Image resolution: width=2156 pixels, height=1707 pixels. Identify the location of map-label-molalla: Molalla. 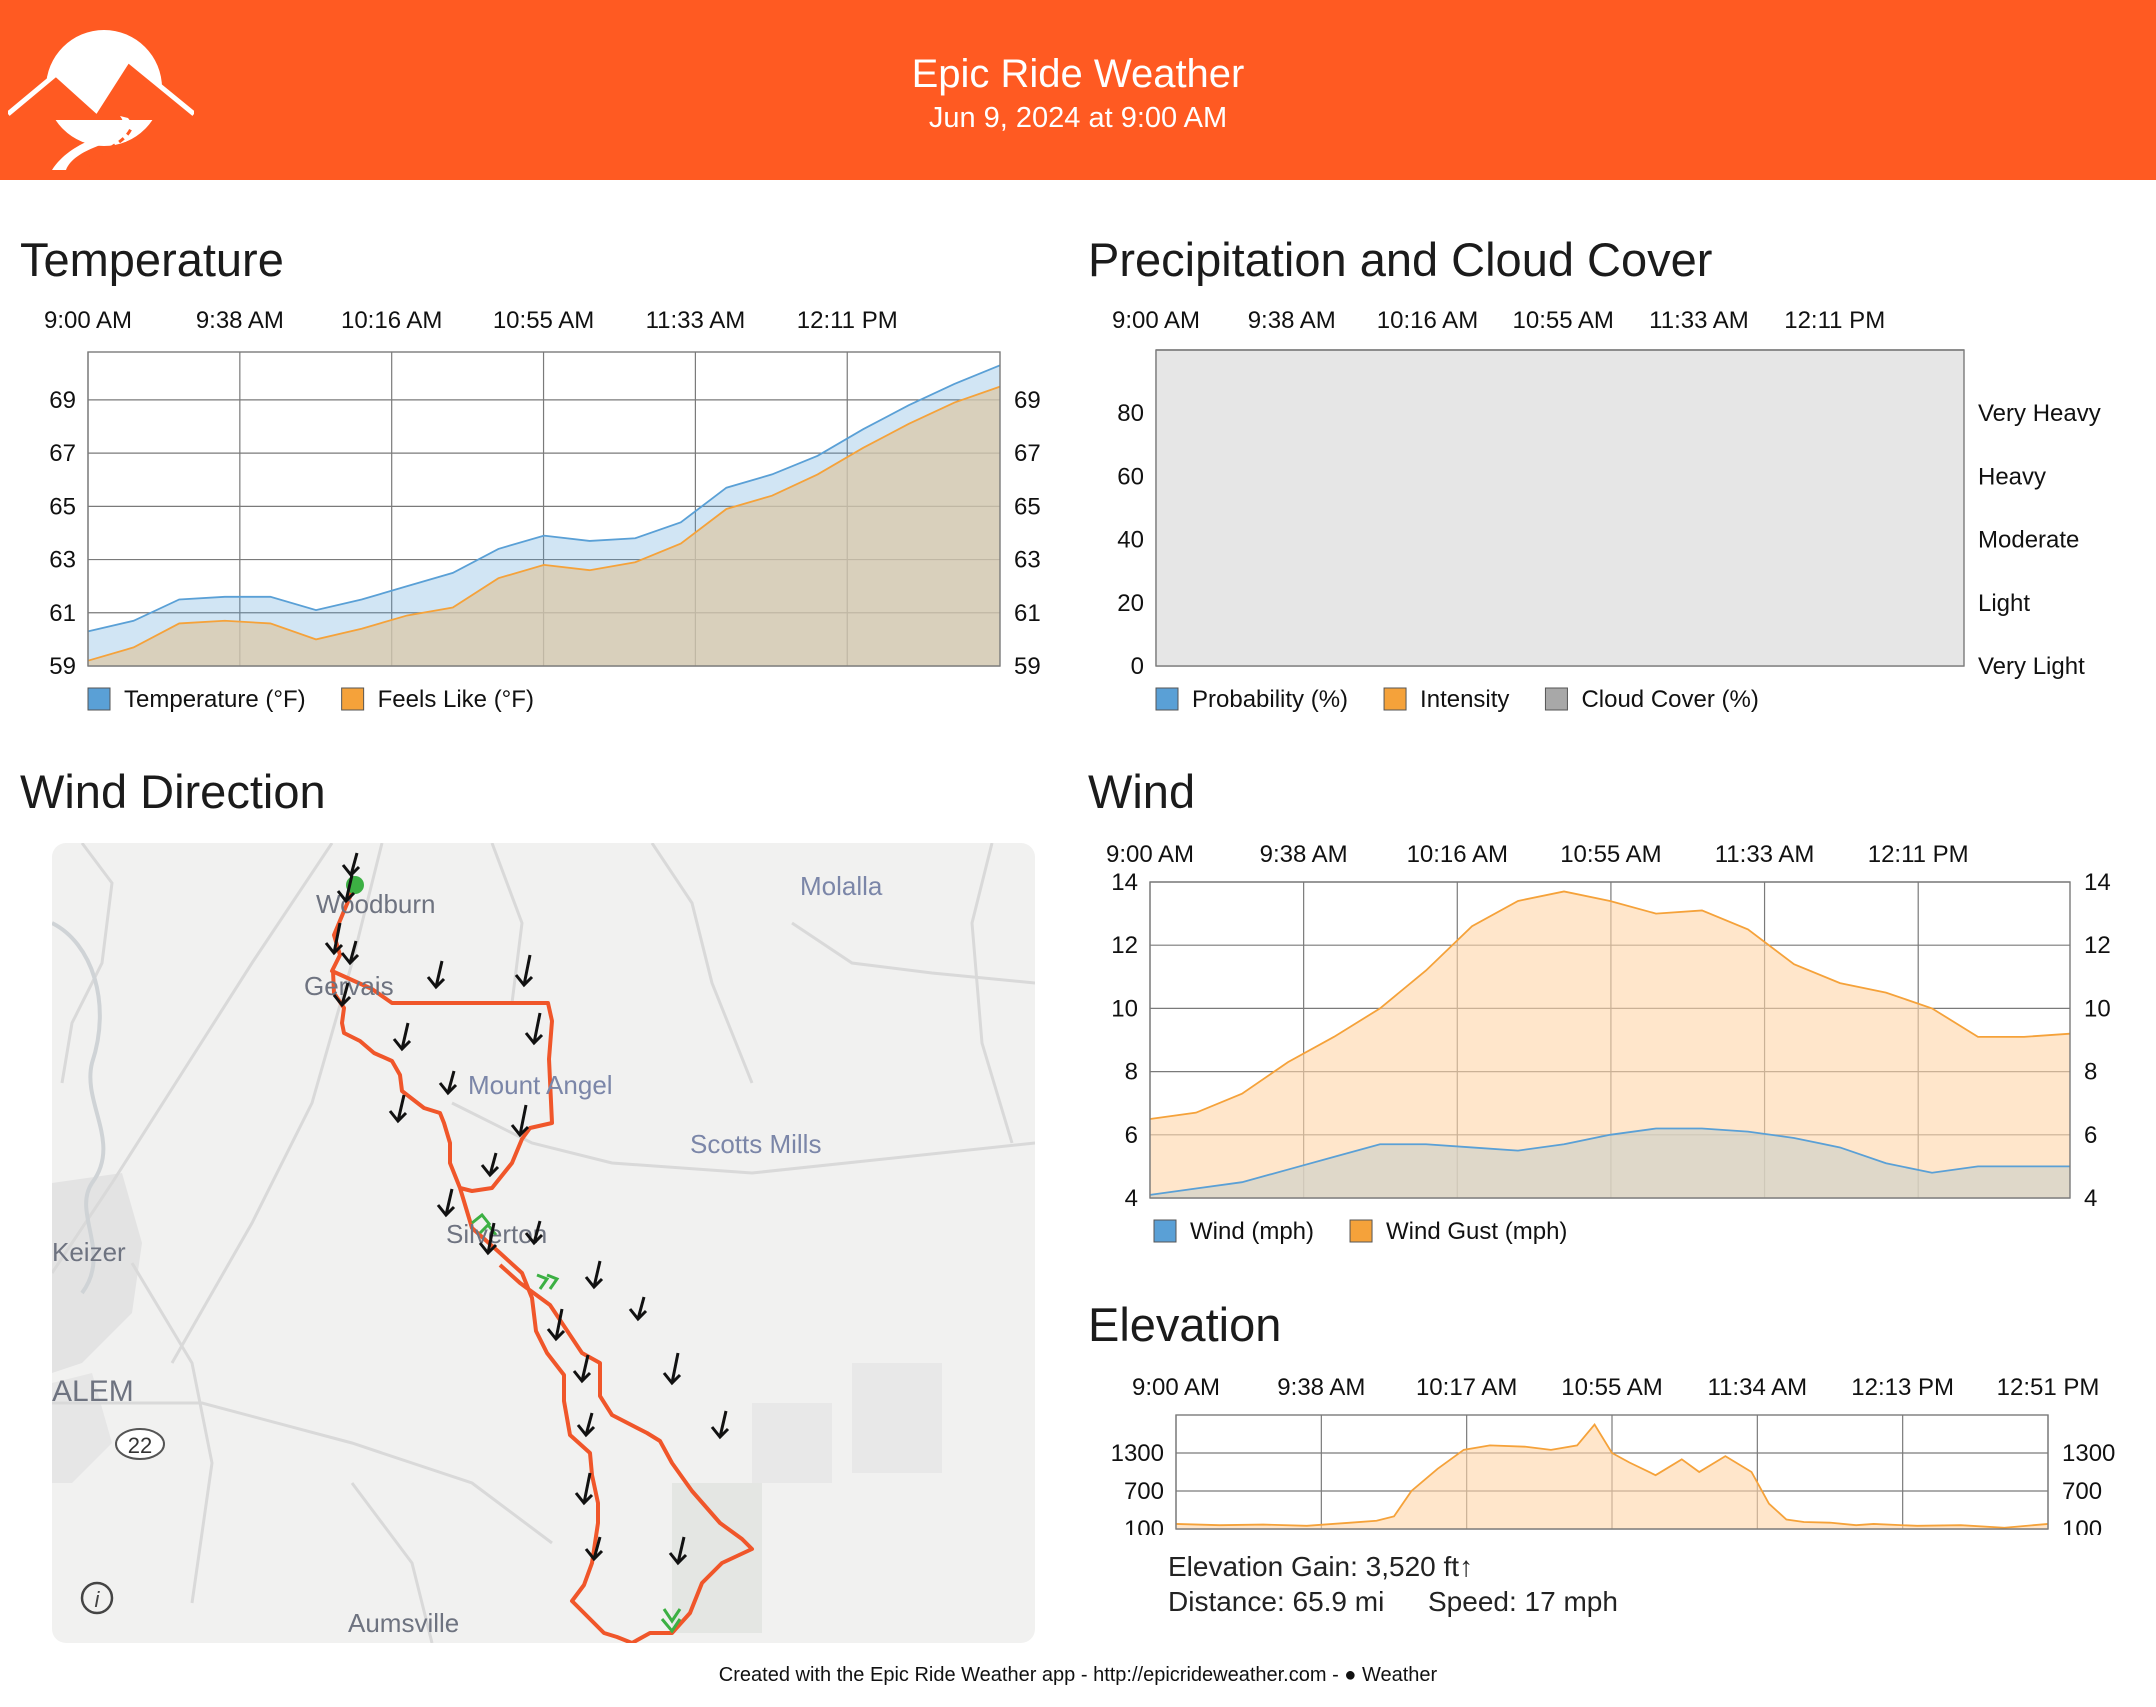
(841, 886).